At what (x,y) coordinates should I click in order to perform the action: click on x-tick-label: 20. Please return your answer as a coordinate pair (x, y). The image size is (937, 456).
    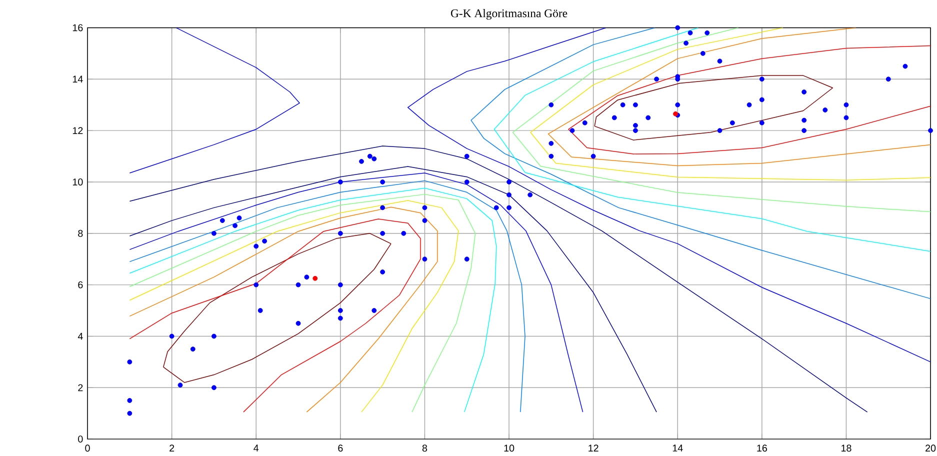
    Looking at the image, I should click on (931, 448).